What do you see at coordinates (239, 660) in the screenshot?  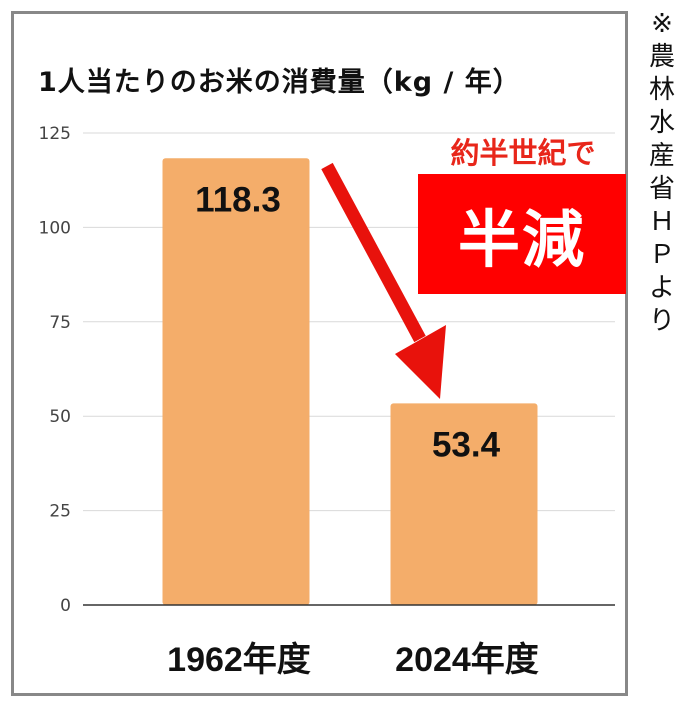 I see `x-category-label: 1962年度` at bounding box center [239, 660].